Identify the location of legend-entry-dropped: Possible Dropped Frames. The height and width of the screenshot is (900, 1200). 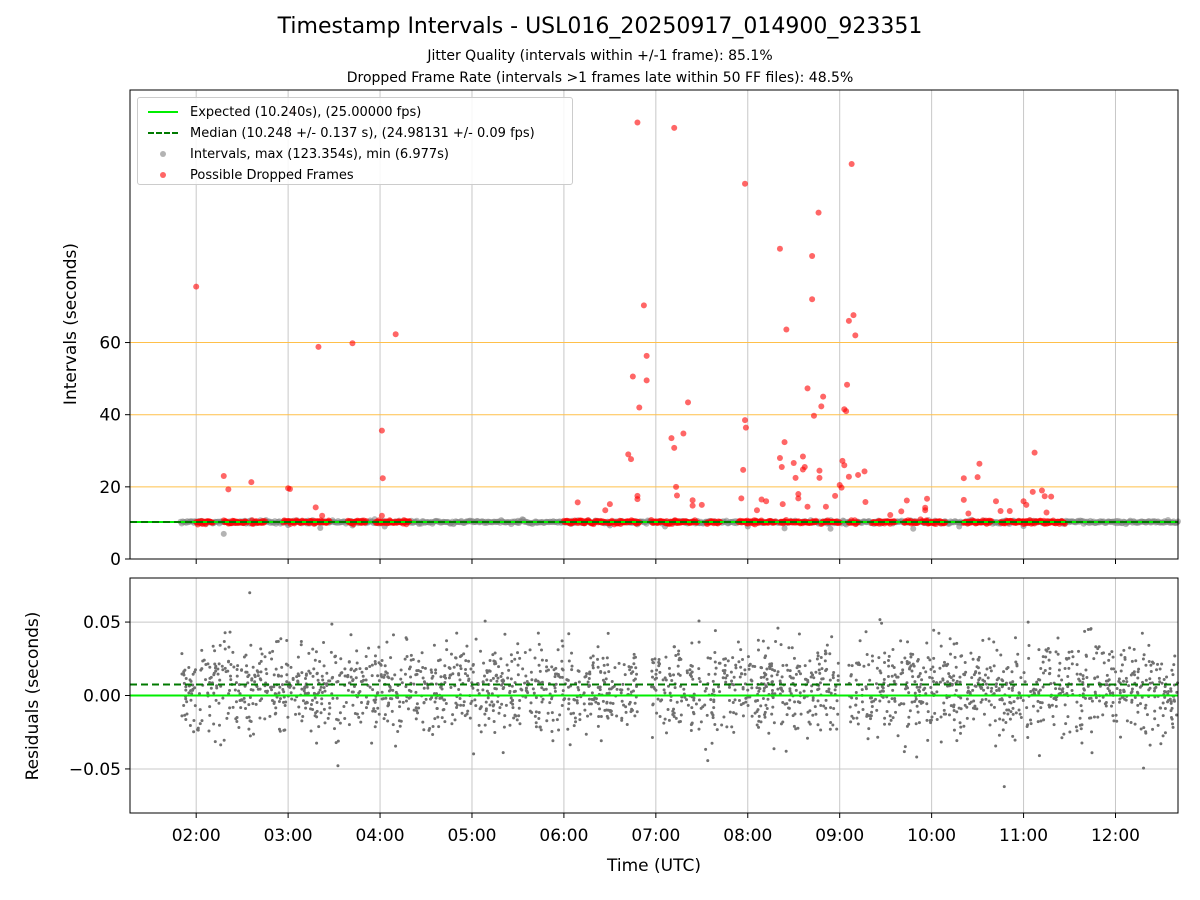
(250, 175).